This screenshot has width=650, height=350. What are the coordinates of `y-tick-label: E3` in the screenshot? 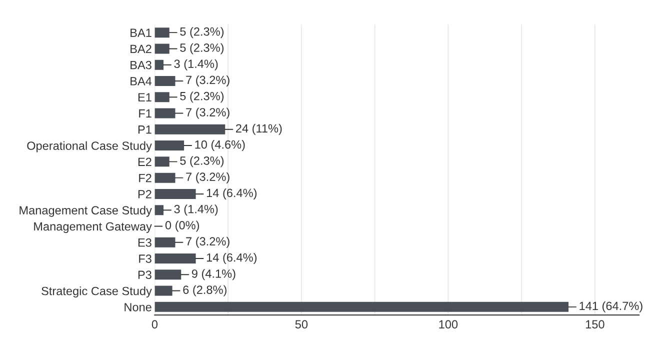 It's located at (145, 242).